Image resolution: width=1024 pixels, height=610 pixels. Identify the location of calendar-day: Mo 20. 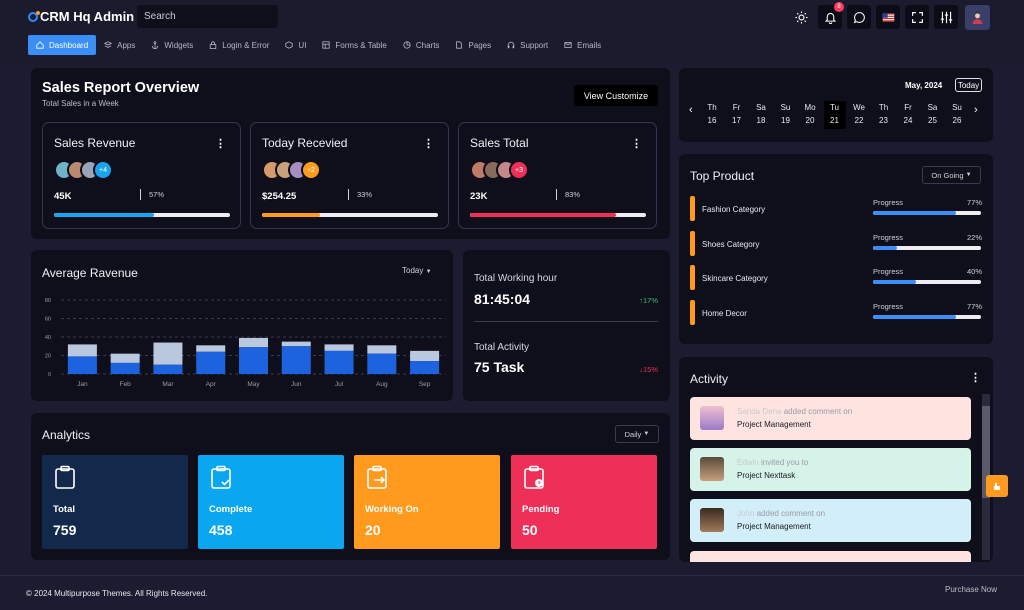
(810, 114).